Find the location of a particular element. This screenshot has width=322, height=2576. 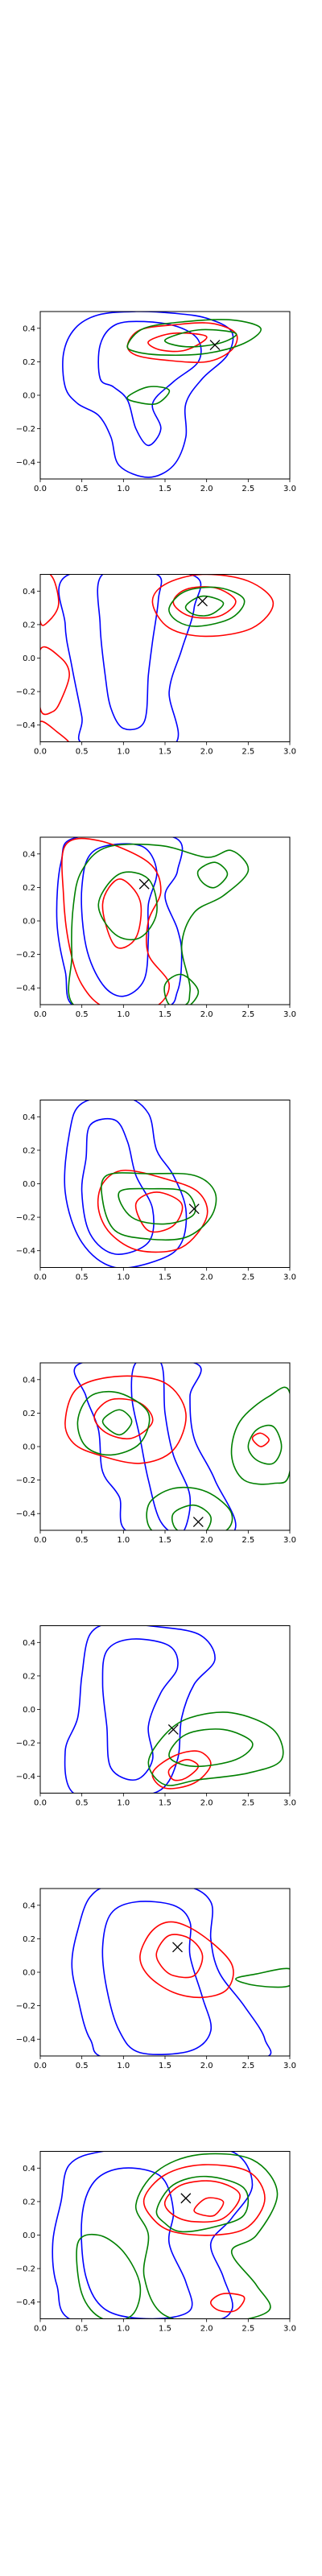

chart-panel-2: 0.0 0.5 1.0 1.5 2.0 2.5 3.0 0.4 0.2 0.0 −0.2 −0.4 is located at coordinates (156, 665).